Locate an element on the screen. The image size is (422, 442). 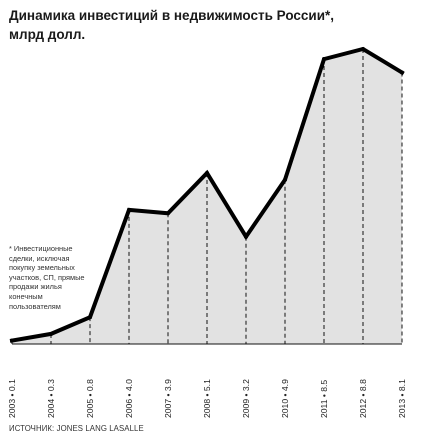
data-point-2012 is located at coordinates (363, 49).